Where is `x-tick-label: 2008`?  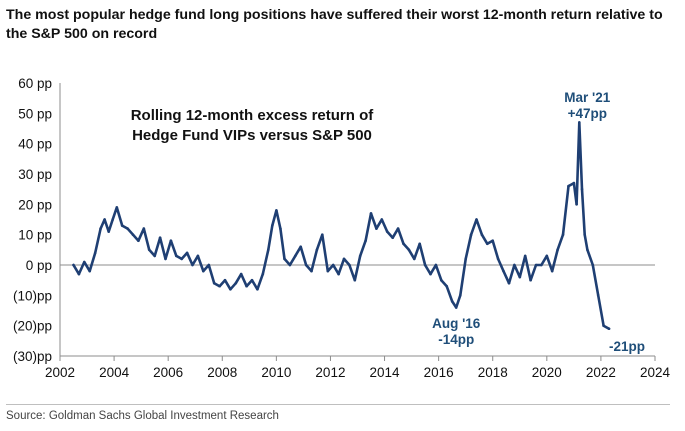 x-tick-label: 2008 is located at coordinates (222, 372).